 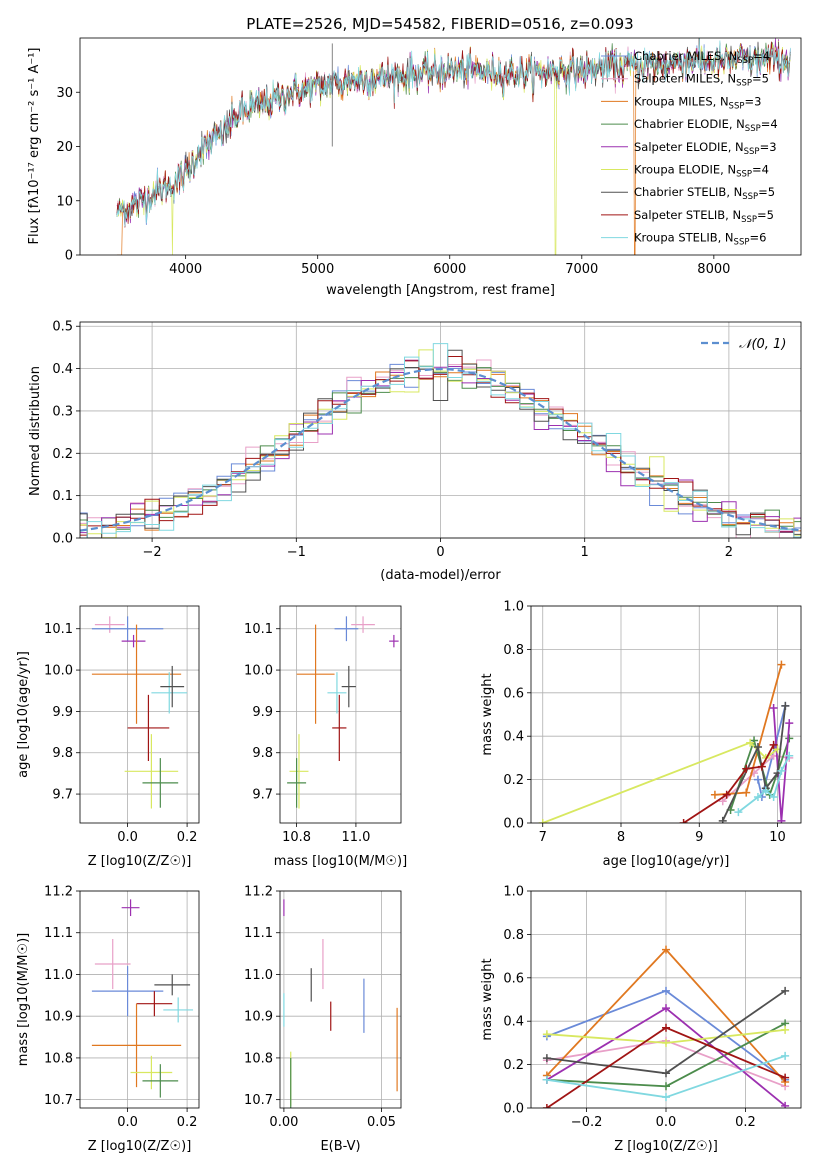 I want to click on residuals-plot-area, so click(x=440, y=440).